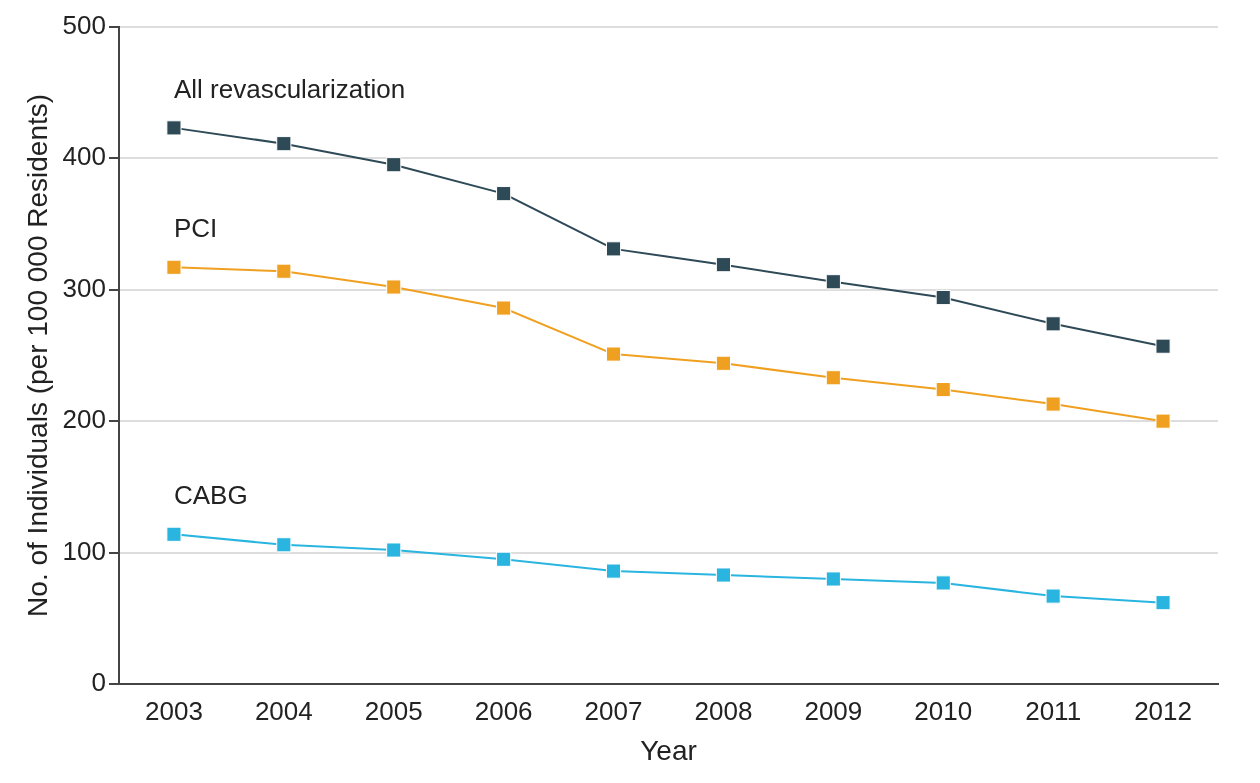 The width and height of the screenshot is (1260, 783). I want to click on y-tick-label: 0, so click(98, 682).